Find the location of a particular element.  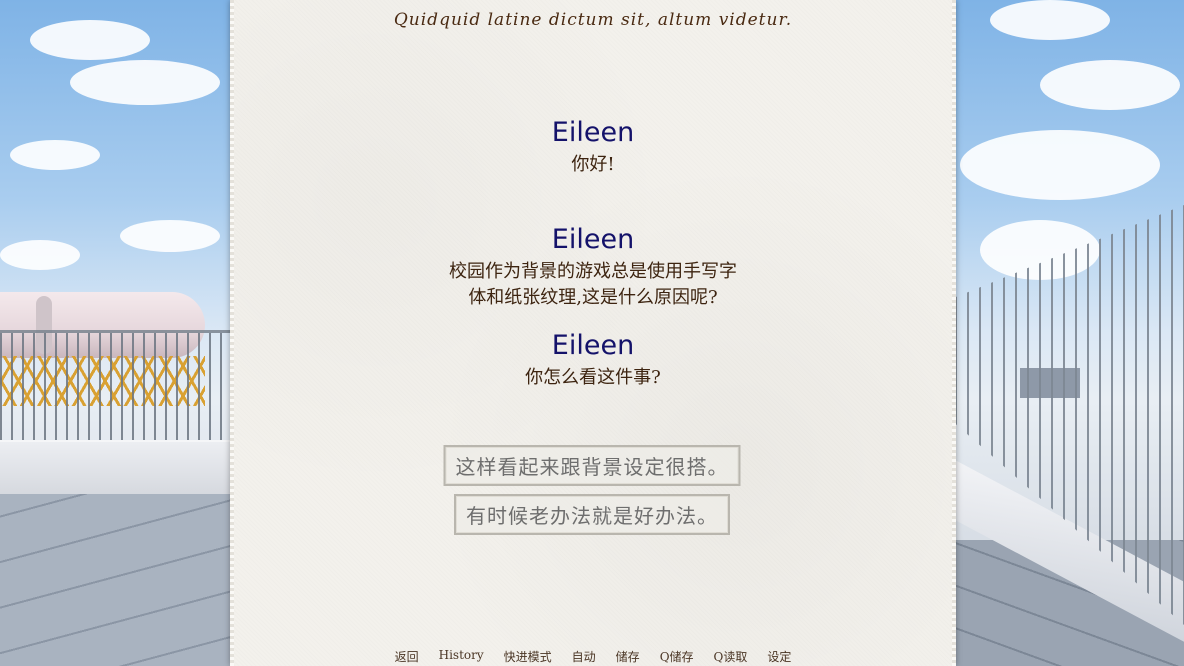

history-entry: Eileen 你怎么看这件事? is located at coordinates (593, 361).